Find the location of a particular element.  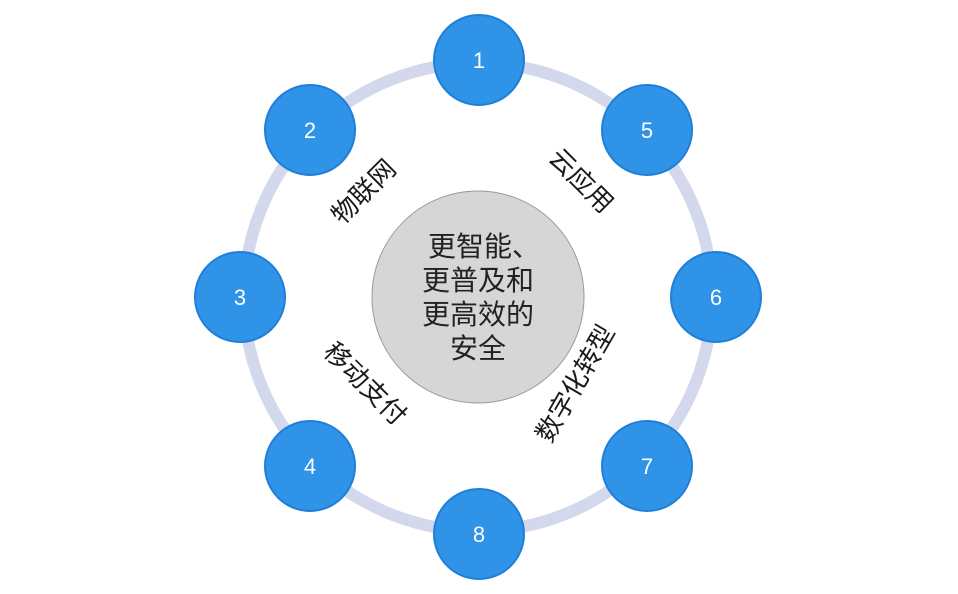

node-1-circle is located at coordinates (479, 60).